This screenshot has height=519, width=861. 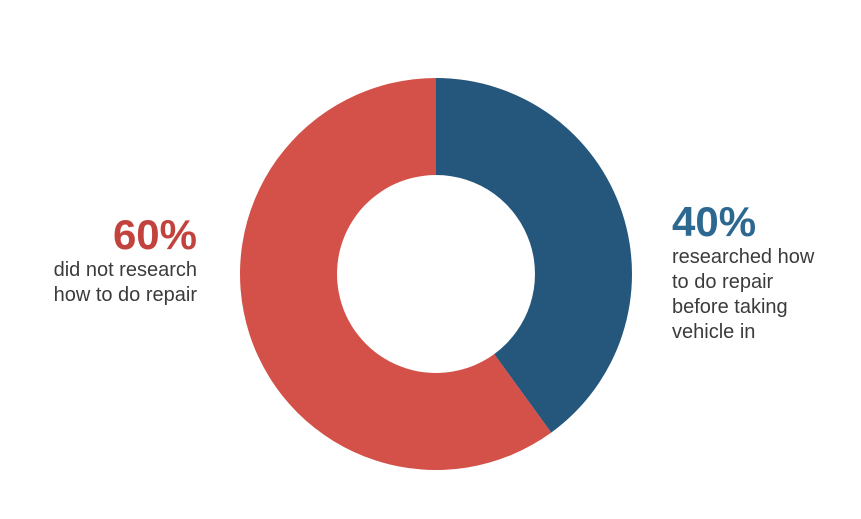 What do you see at coordinates (730, 307) in the screenshot?
I see `label-40-line-3: before taking` at bounding box center [730, 307].